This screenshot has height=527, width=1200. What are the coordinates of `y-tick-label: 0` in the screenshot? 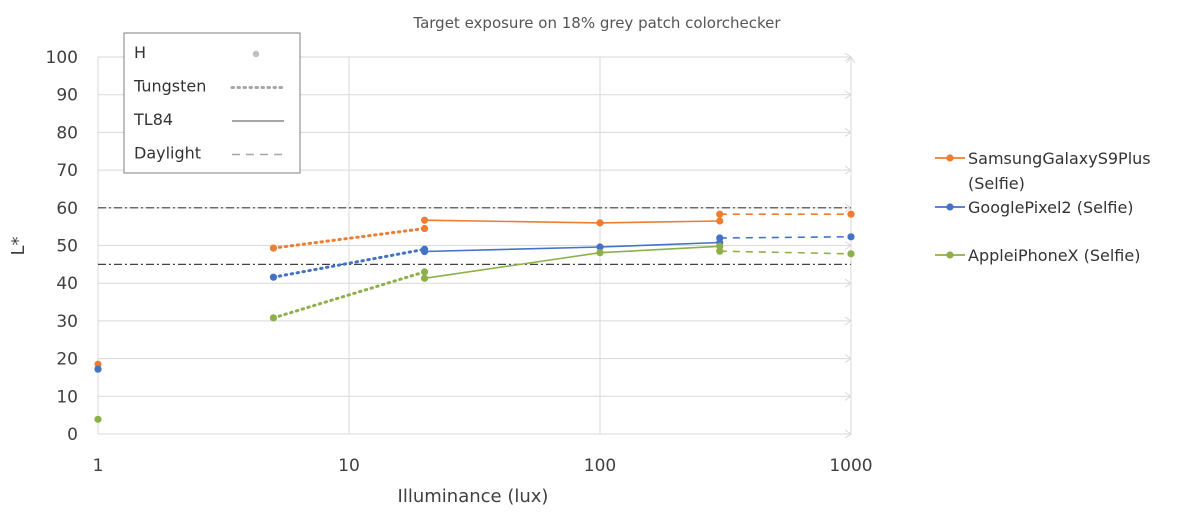 It's located at (72, 435).